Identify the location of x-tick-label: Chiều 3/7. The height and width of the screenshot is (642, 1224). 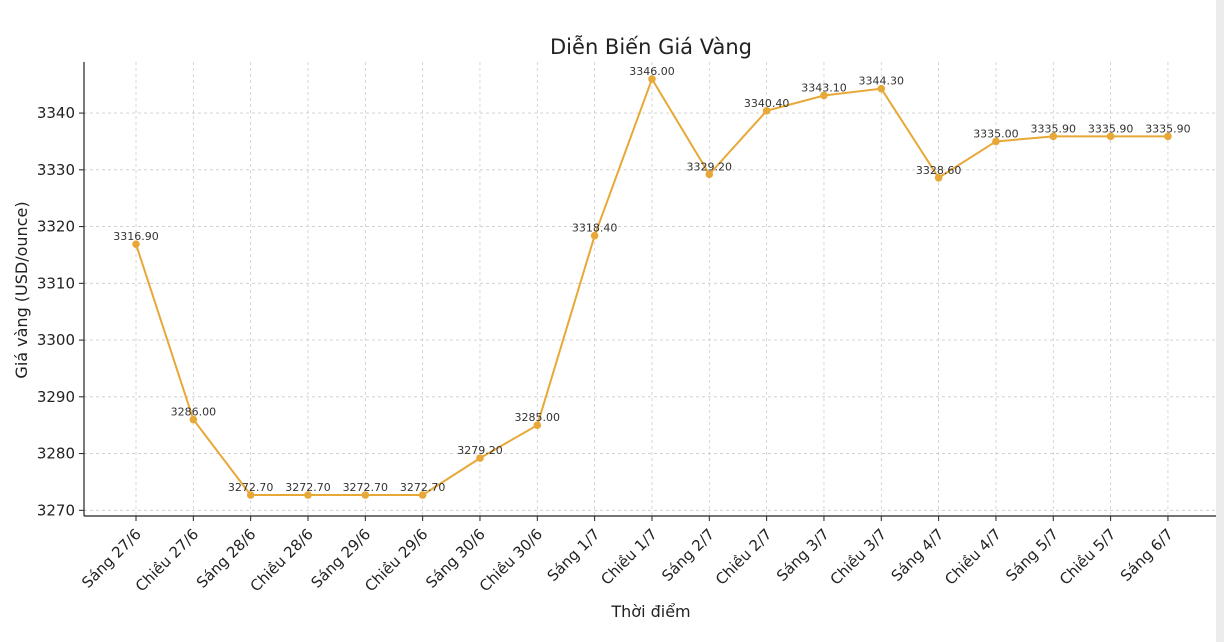
(858, 556).